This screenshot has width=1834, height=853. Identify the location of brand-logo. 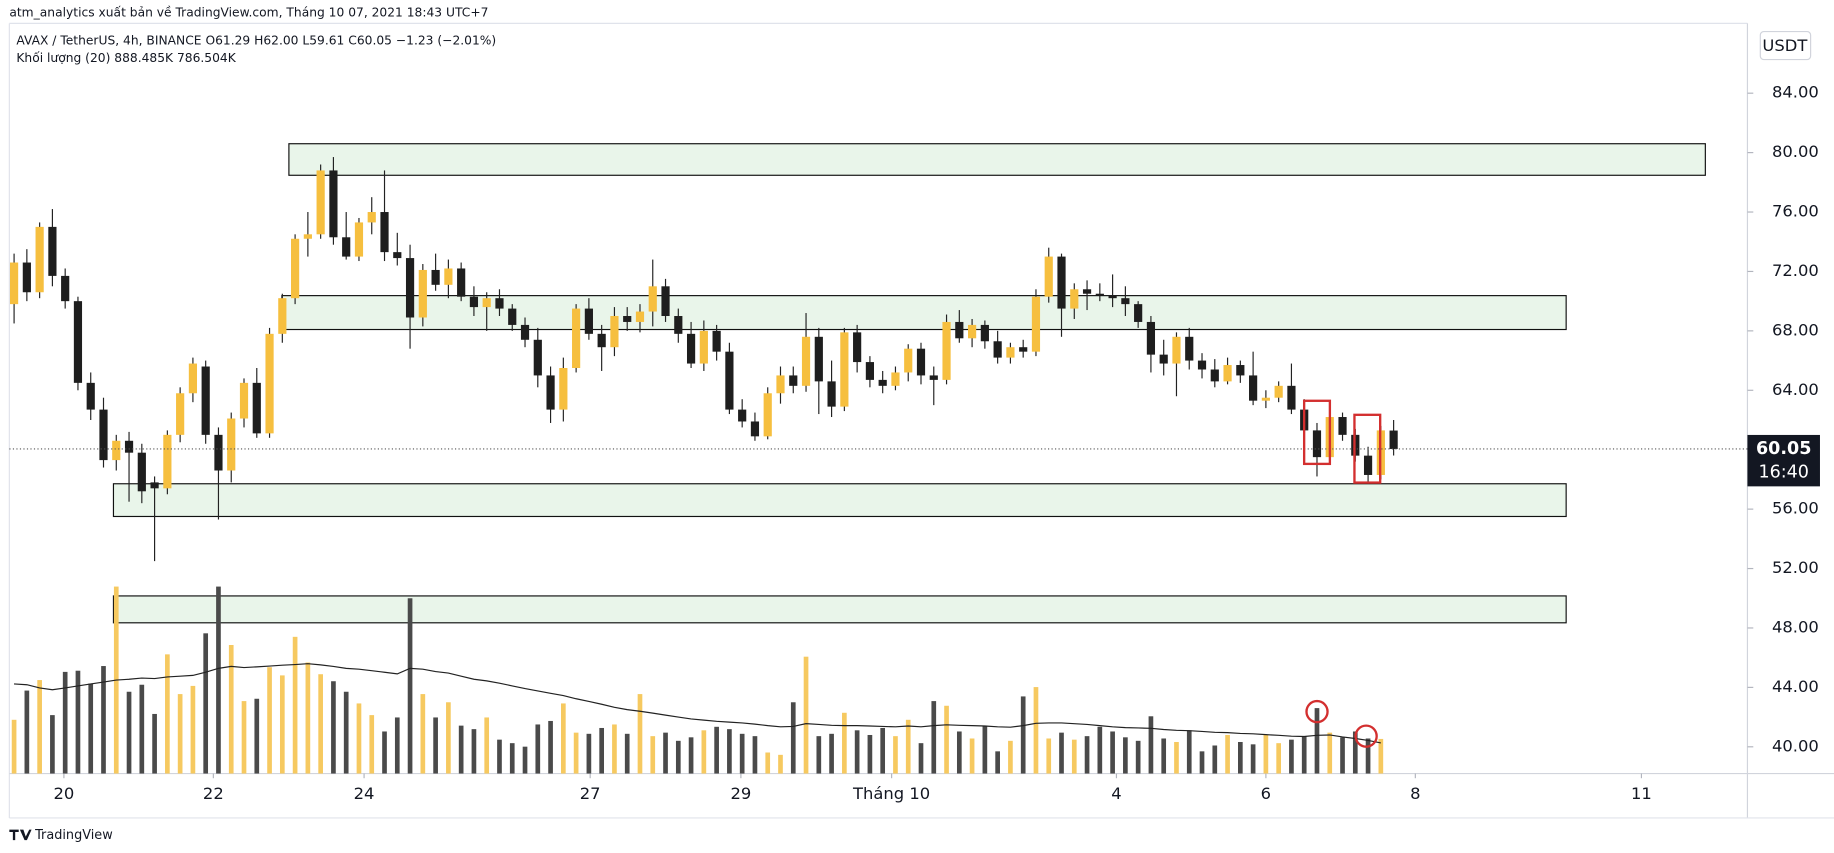
(20, 835).